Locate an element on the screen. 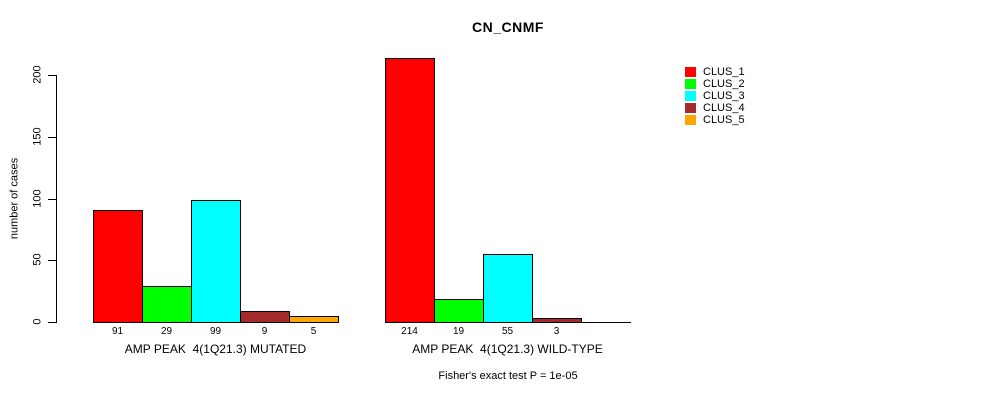 The height and width of the screenshot is (400, 990). y-axis-line is located at coordinates (56, 199).